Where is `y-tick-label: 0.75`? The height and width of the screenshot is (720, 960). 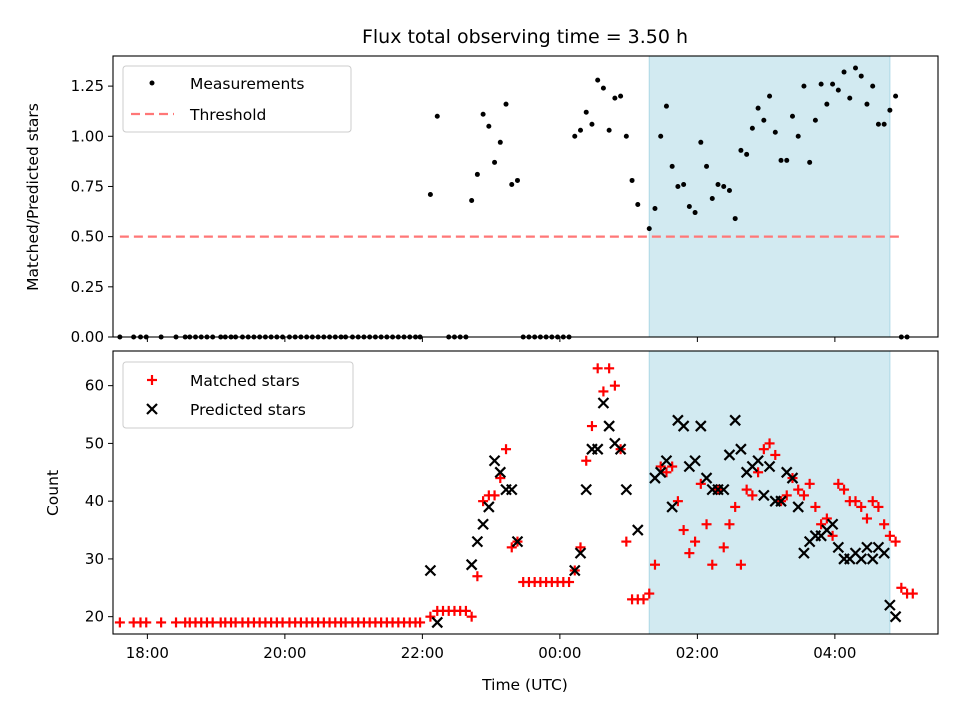 y-tick-label: 0.75 is located at coordinates (87, 186).